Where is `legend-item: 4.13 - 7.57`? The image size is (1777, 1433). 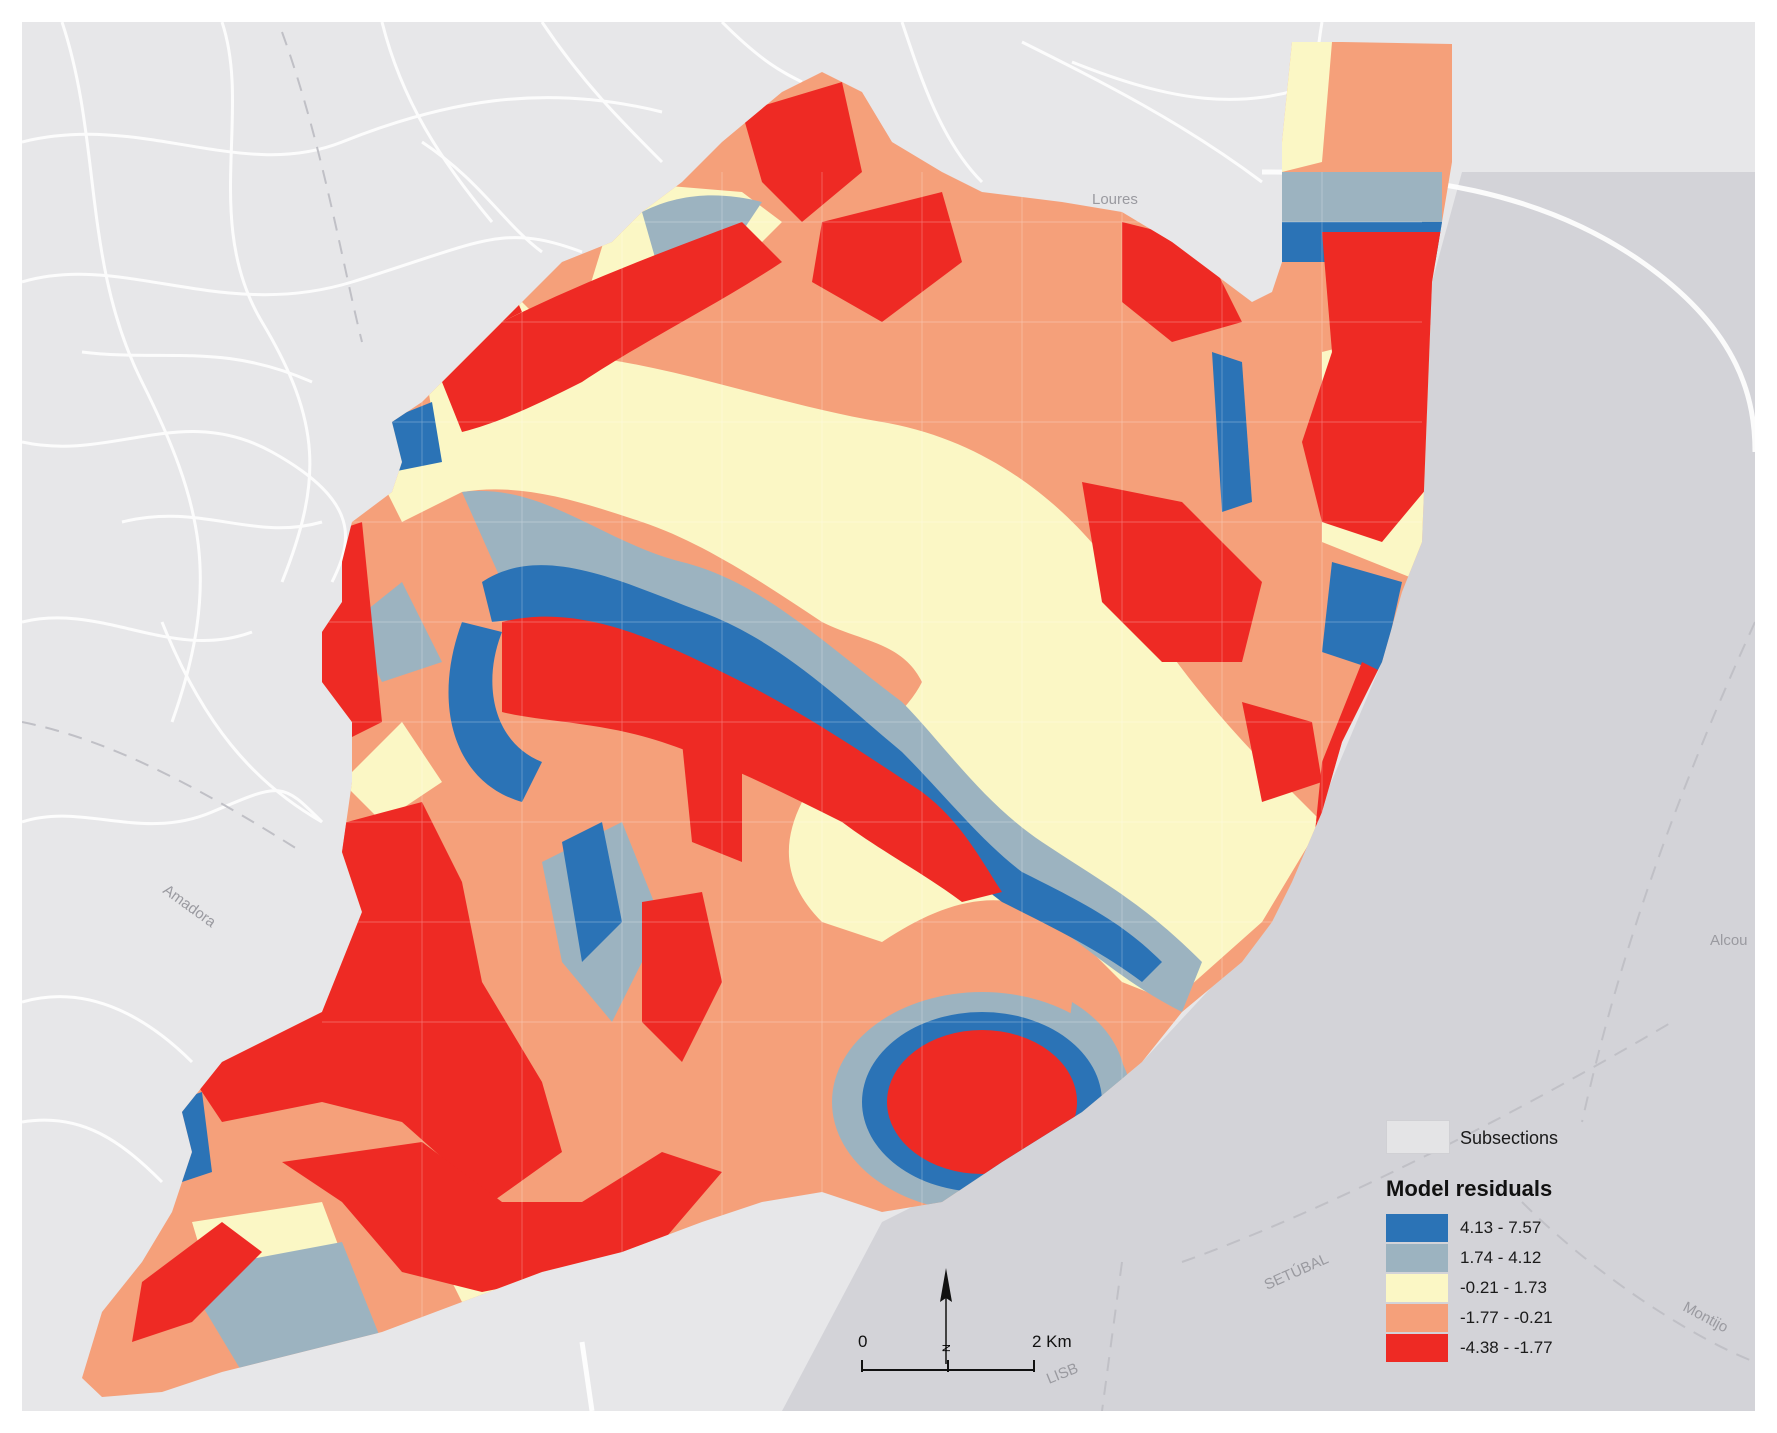
legend-item: 4.13 - 7.57 is located at coordinates (1496, 1229).